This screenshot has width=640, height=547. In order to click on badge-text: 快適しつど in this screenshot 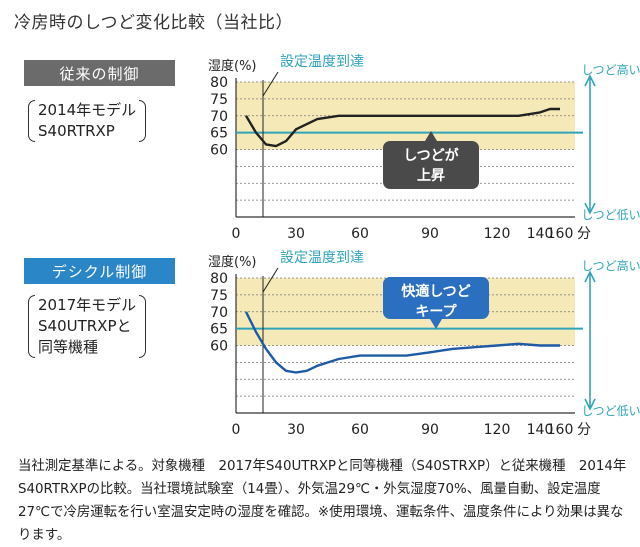, I will do `click(435, 291)`.